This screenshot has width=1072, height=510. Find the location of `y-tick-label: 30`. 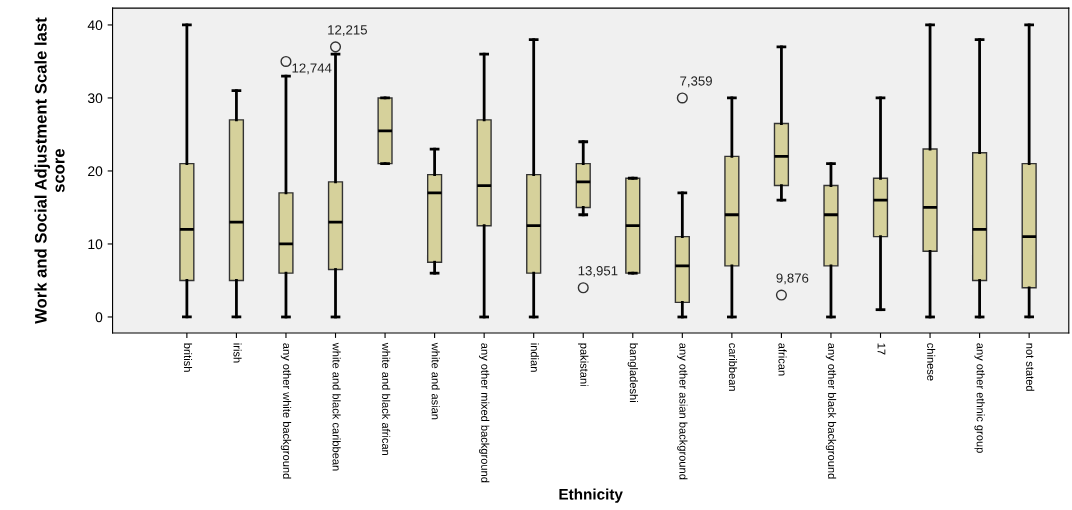

y-tick-label: 30 is located at coordinates (95, 98).